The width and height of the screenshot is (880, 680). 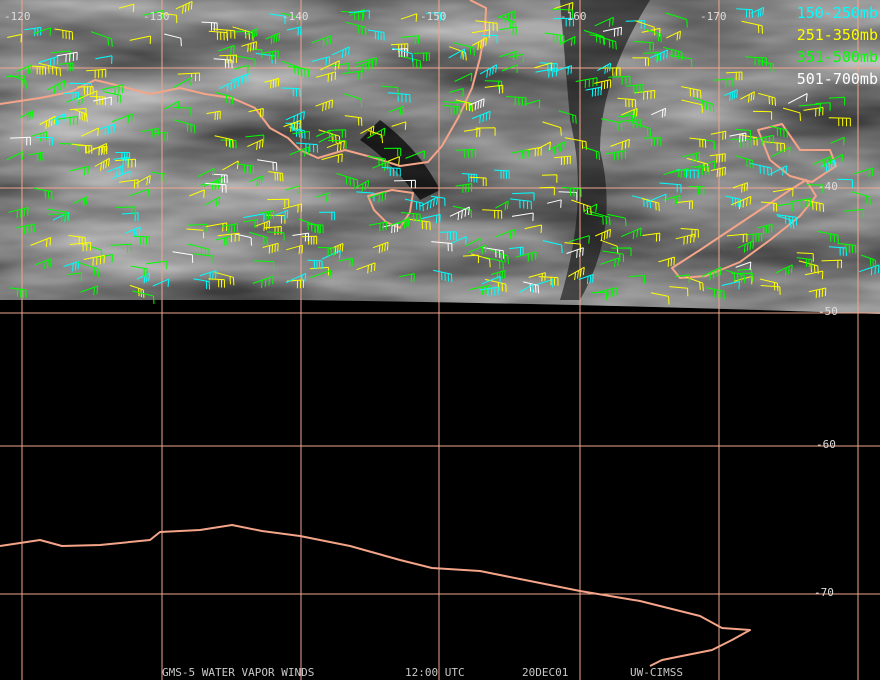 I want to click on new-zealand-south-coast, so click(x=744, y=229).